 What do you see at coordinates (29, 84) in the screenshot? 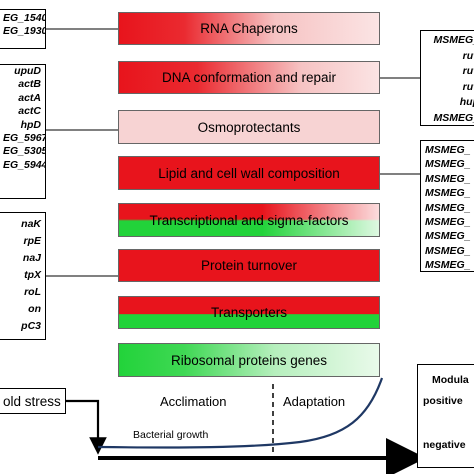
I see `gene-label: actB` at bounding box center [29, 84].